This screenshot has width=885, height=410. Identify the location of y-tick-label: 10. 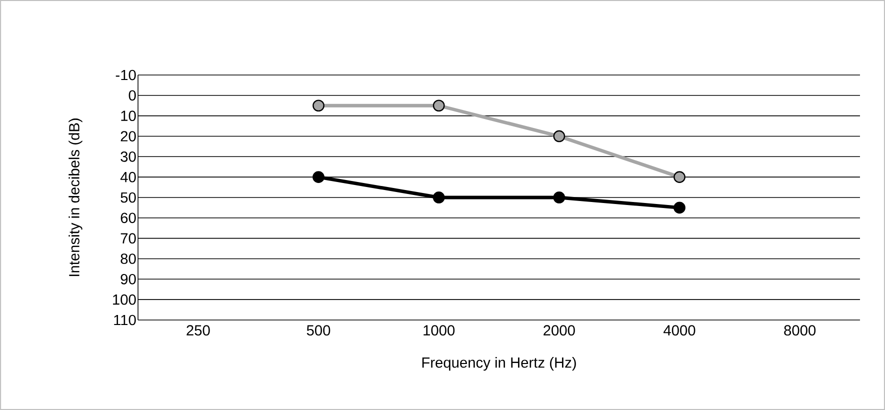
(128, 116).